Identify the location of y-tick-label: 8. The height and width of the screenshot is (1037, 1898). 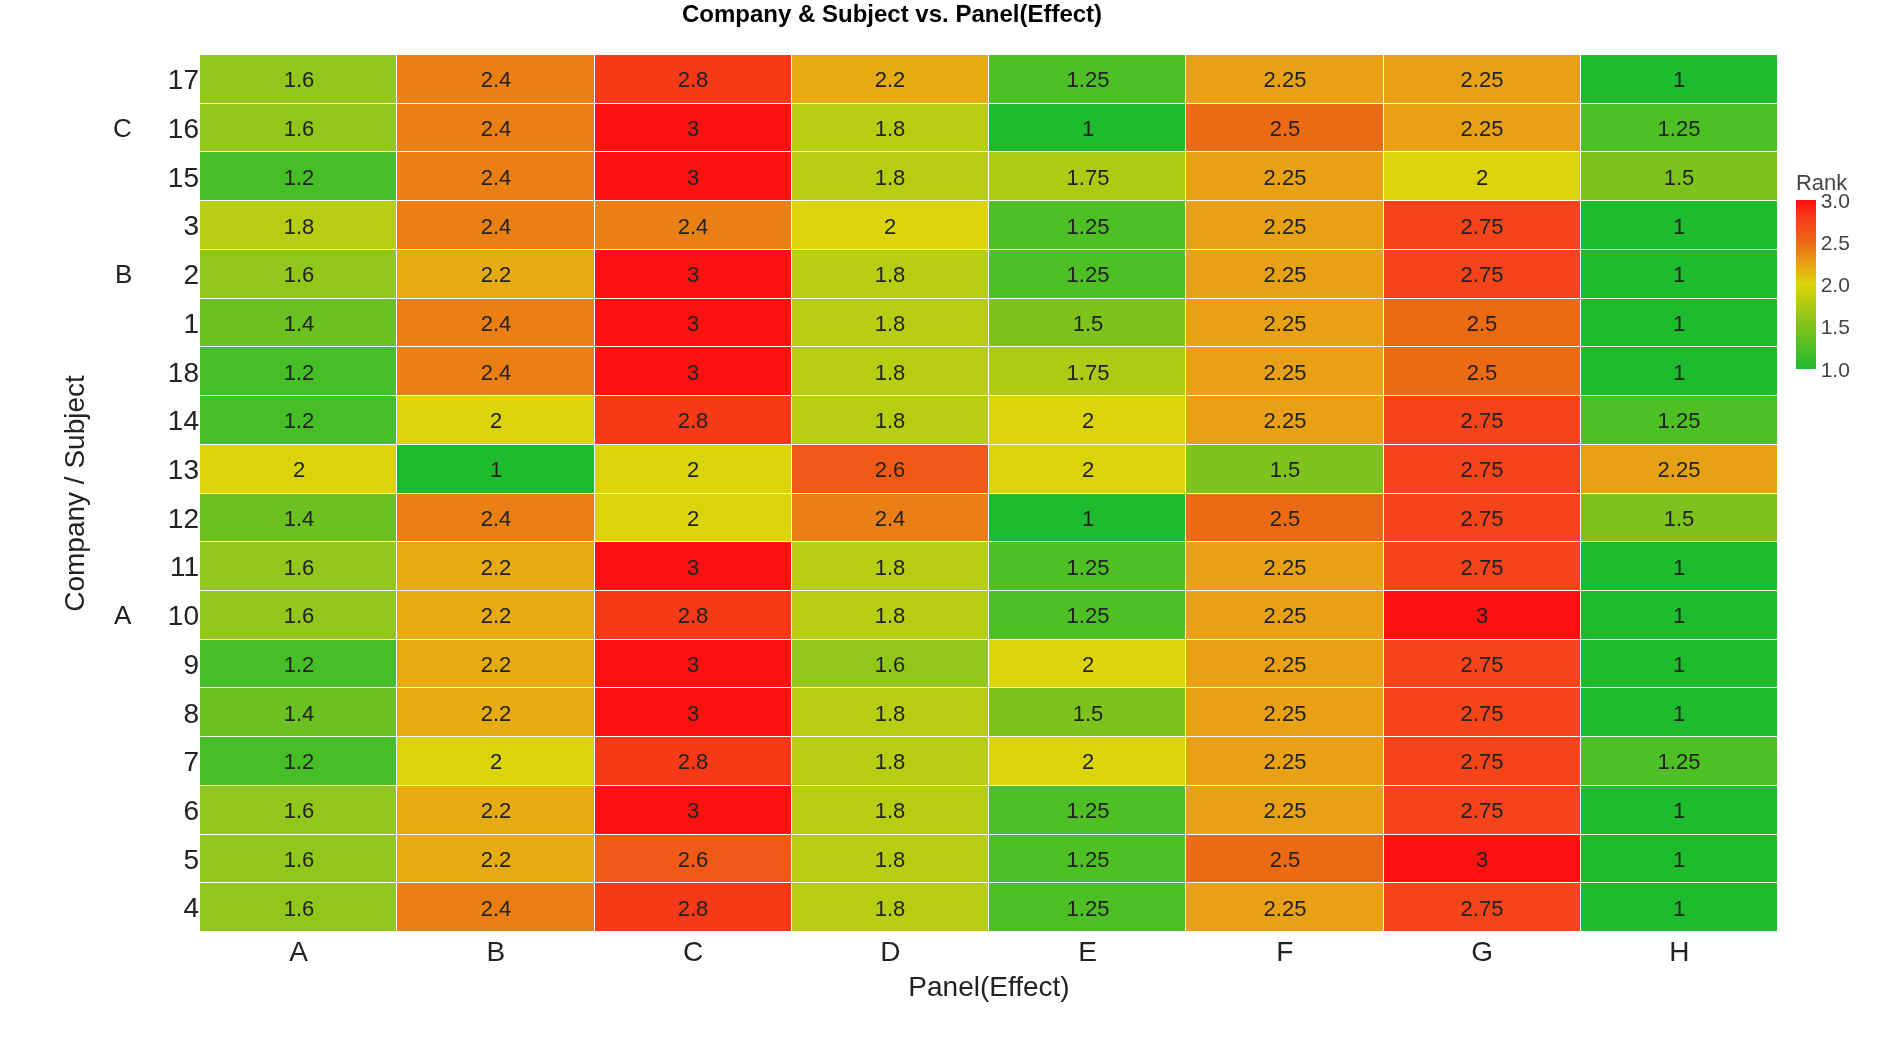
(191, 713).